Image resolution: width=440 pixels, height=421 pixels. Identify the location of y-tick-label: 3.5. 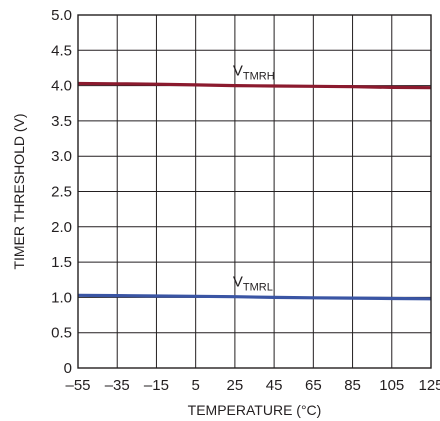
(61, 121).